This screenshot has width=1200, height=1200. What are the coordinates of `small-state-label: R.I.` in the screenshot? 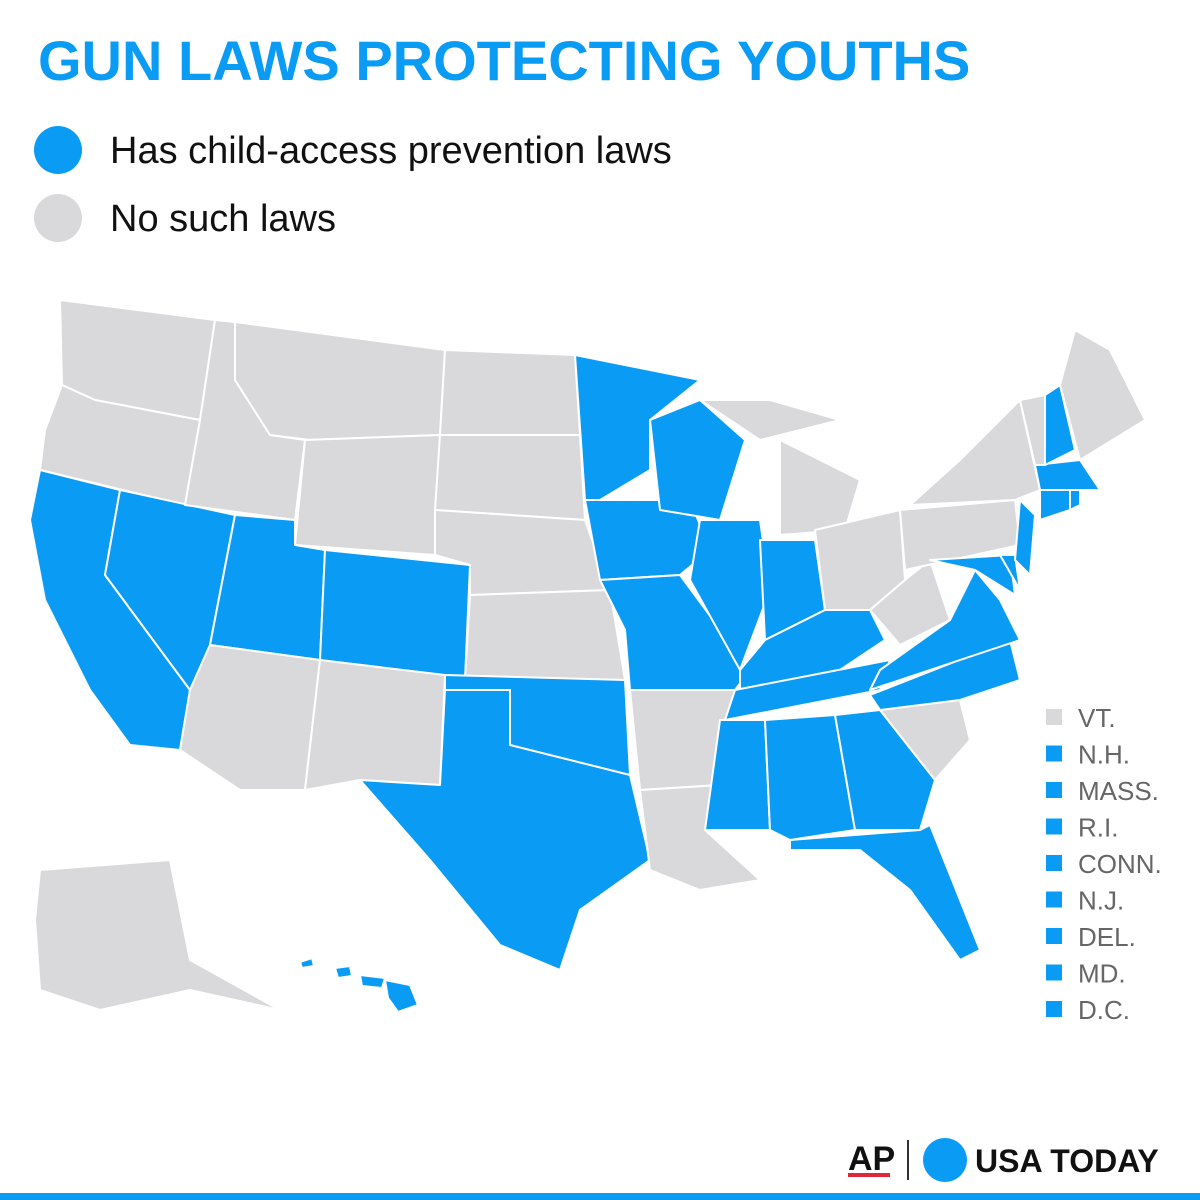 It's located at (1098, 828).